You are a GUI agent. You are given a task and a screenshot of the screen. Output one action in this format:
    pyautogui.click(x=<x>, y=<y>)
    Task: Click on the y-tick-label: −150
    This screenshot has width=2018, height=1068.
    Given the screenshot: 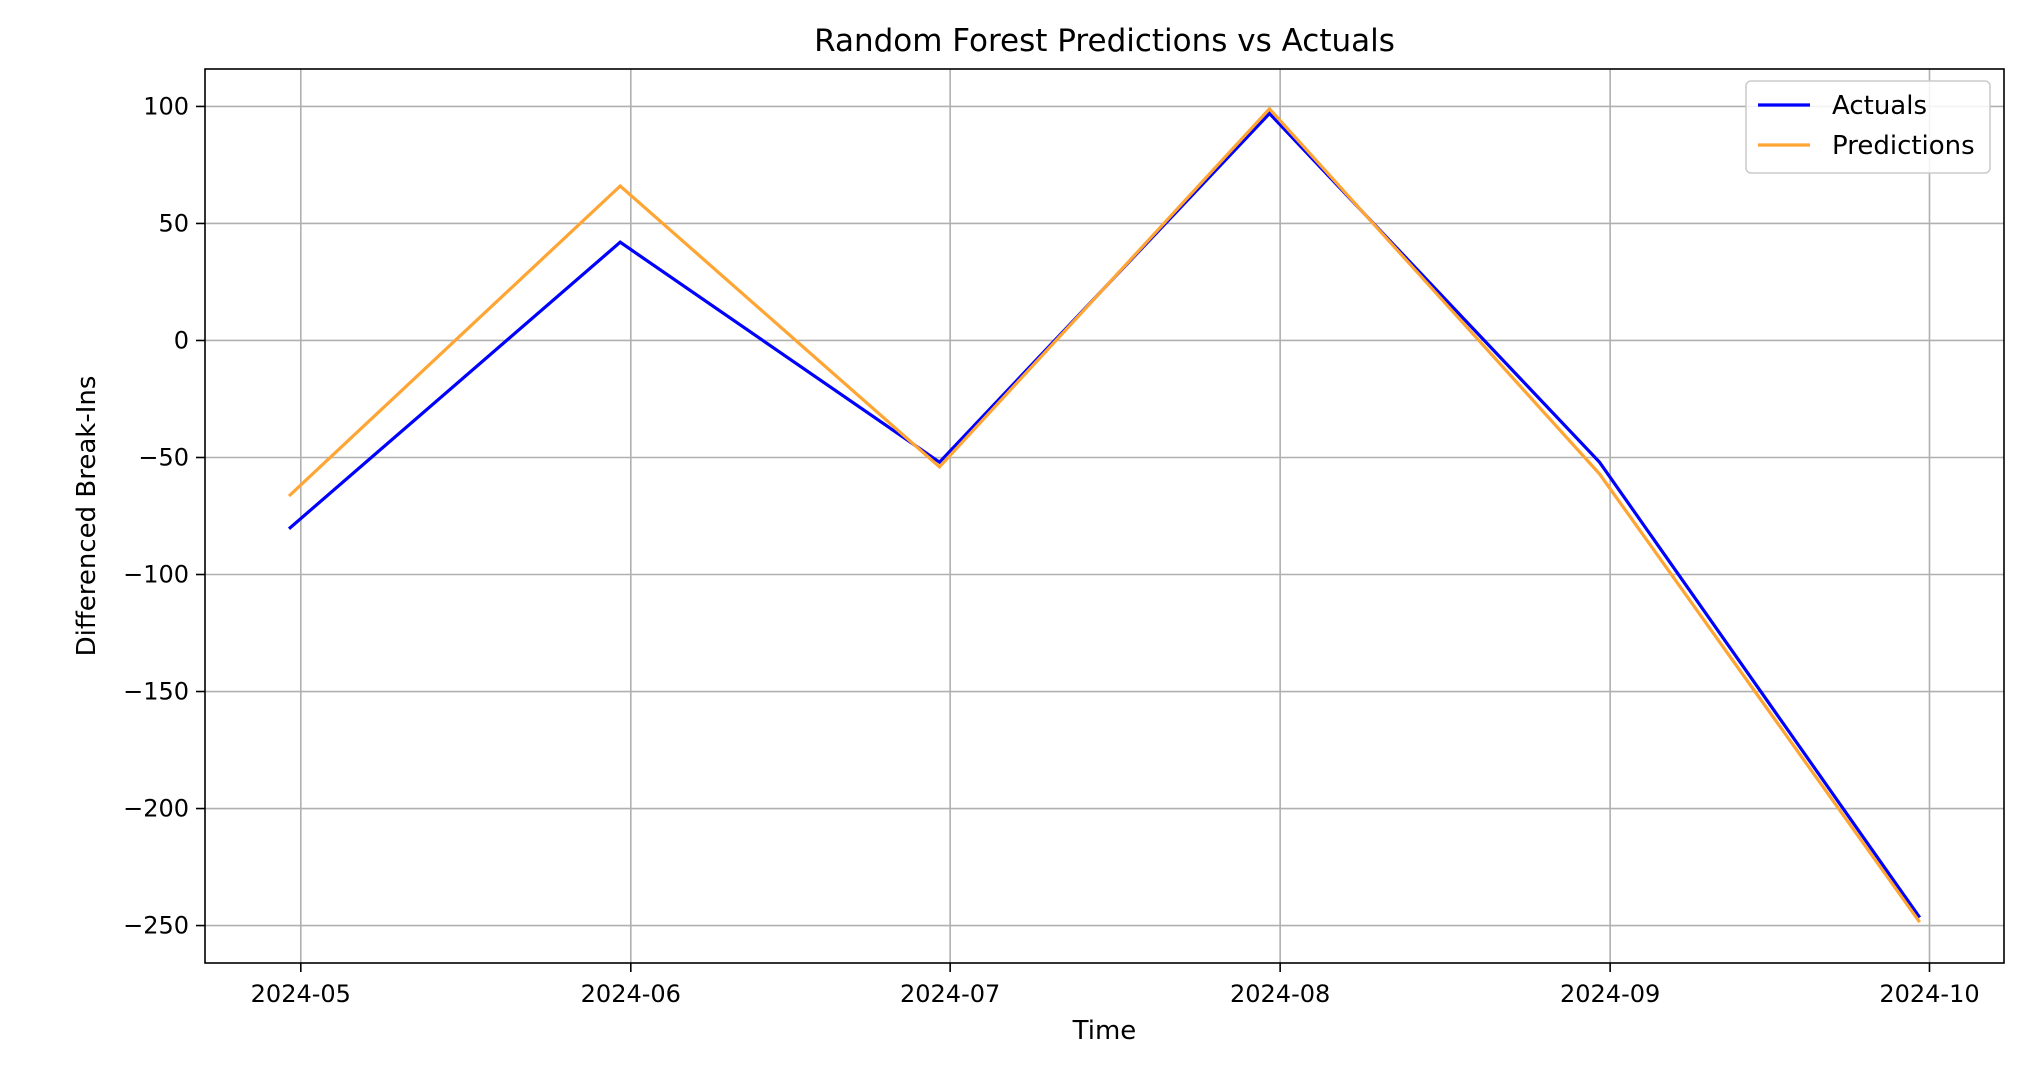 What is the action you would take?
    pyautogui.click(x=156, y=692)
    